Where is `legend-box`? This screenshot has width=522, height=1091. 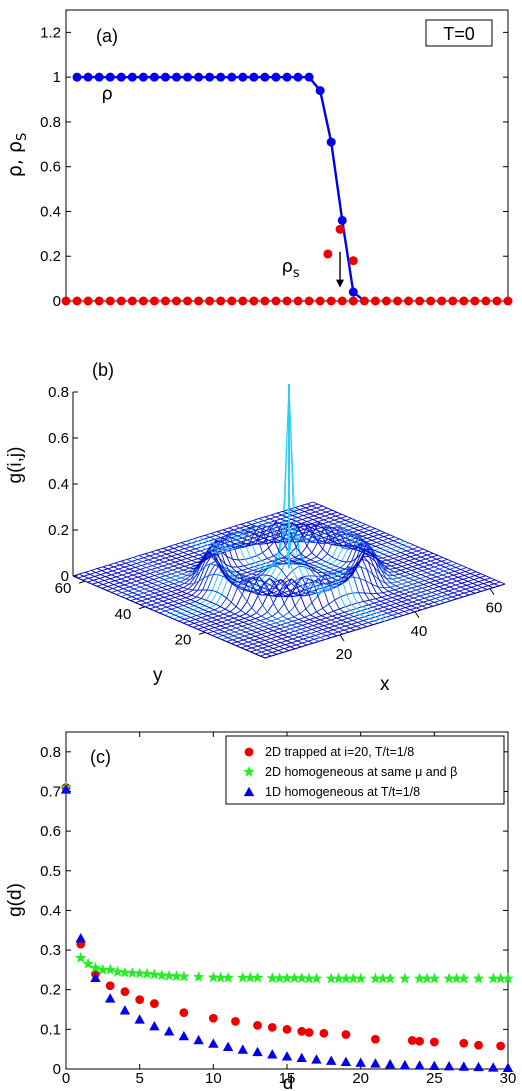 legend-box is located at coordinates (365, 770).